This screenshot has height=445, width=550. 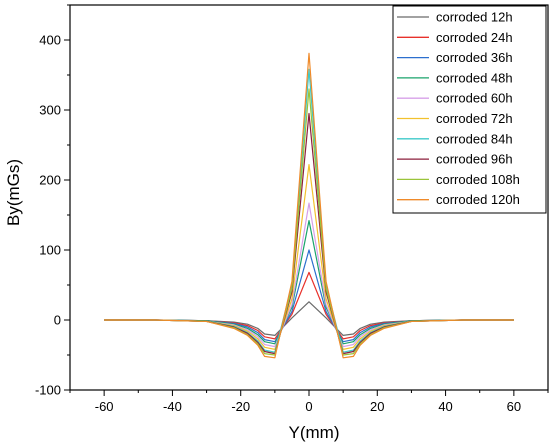 I want to click on x-tick-label: 40, so click(x=445, y=406).